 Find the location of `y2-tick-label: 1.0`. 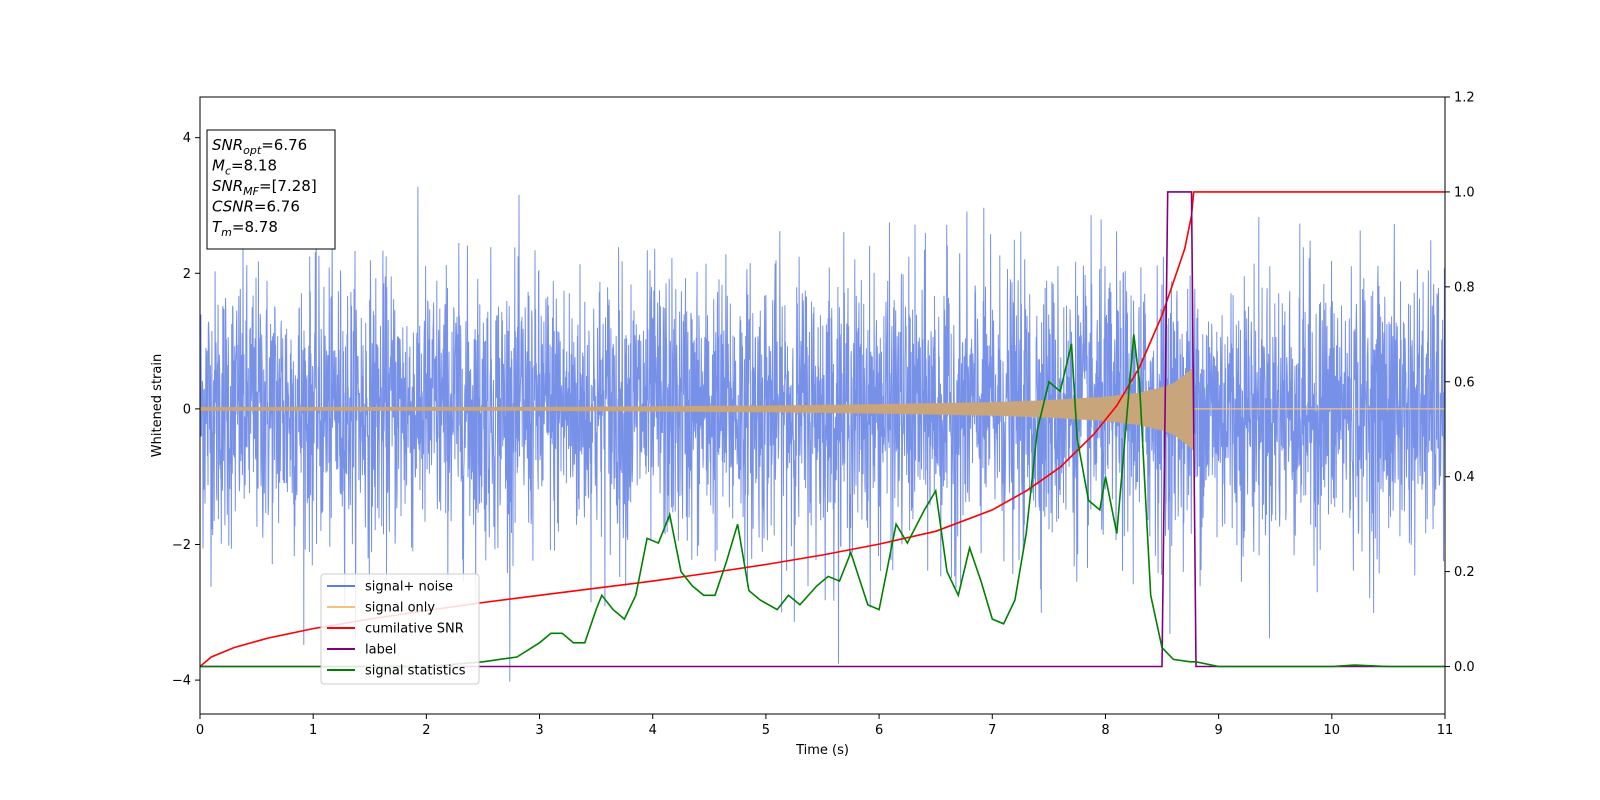

y2-tick-label: 1.0 is located at coordinates (1464, 192).